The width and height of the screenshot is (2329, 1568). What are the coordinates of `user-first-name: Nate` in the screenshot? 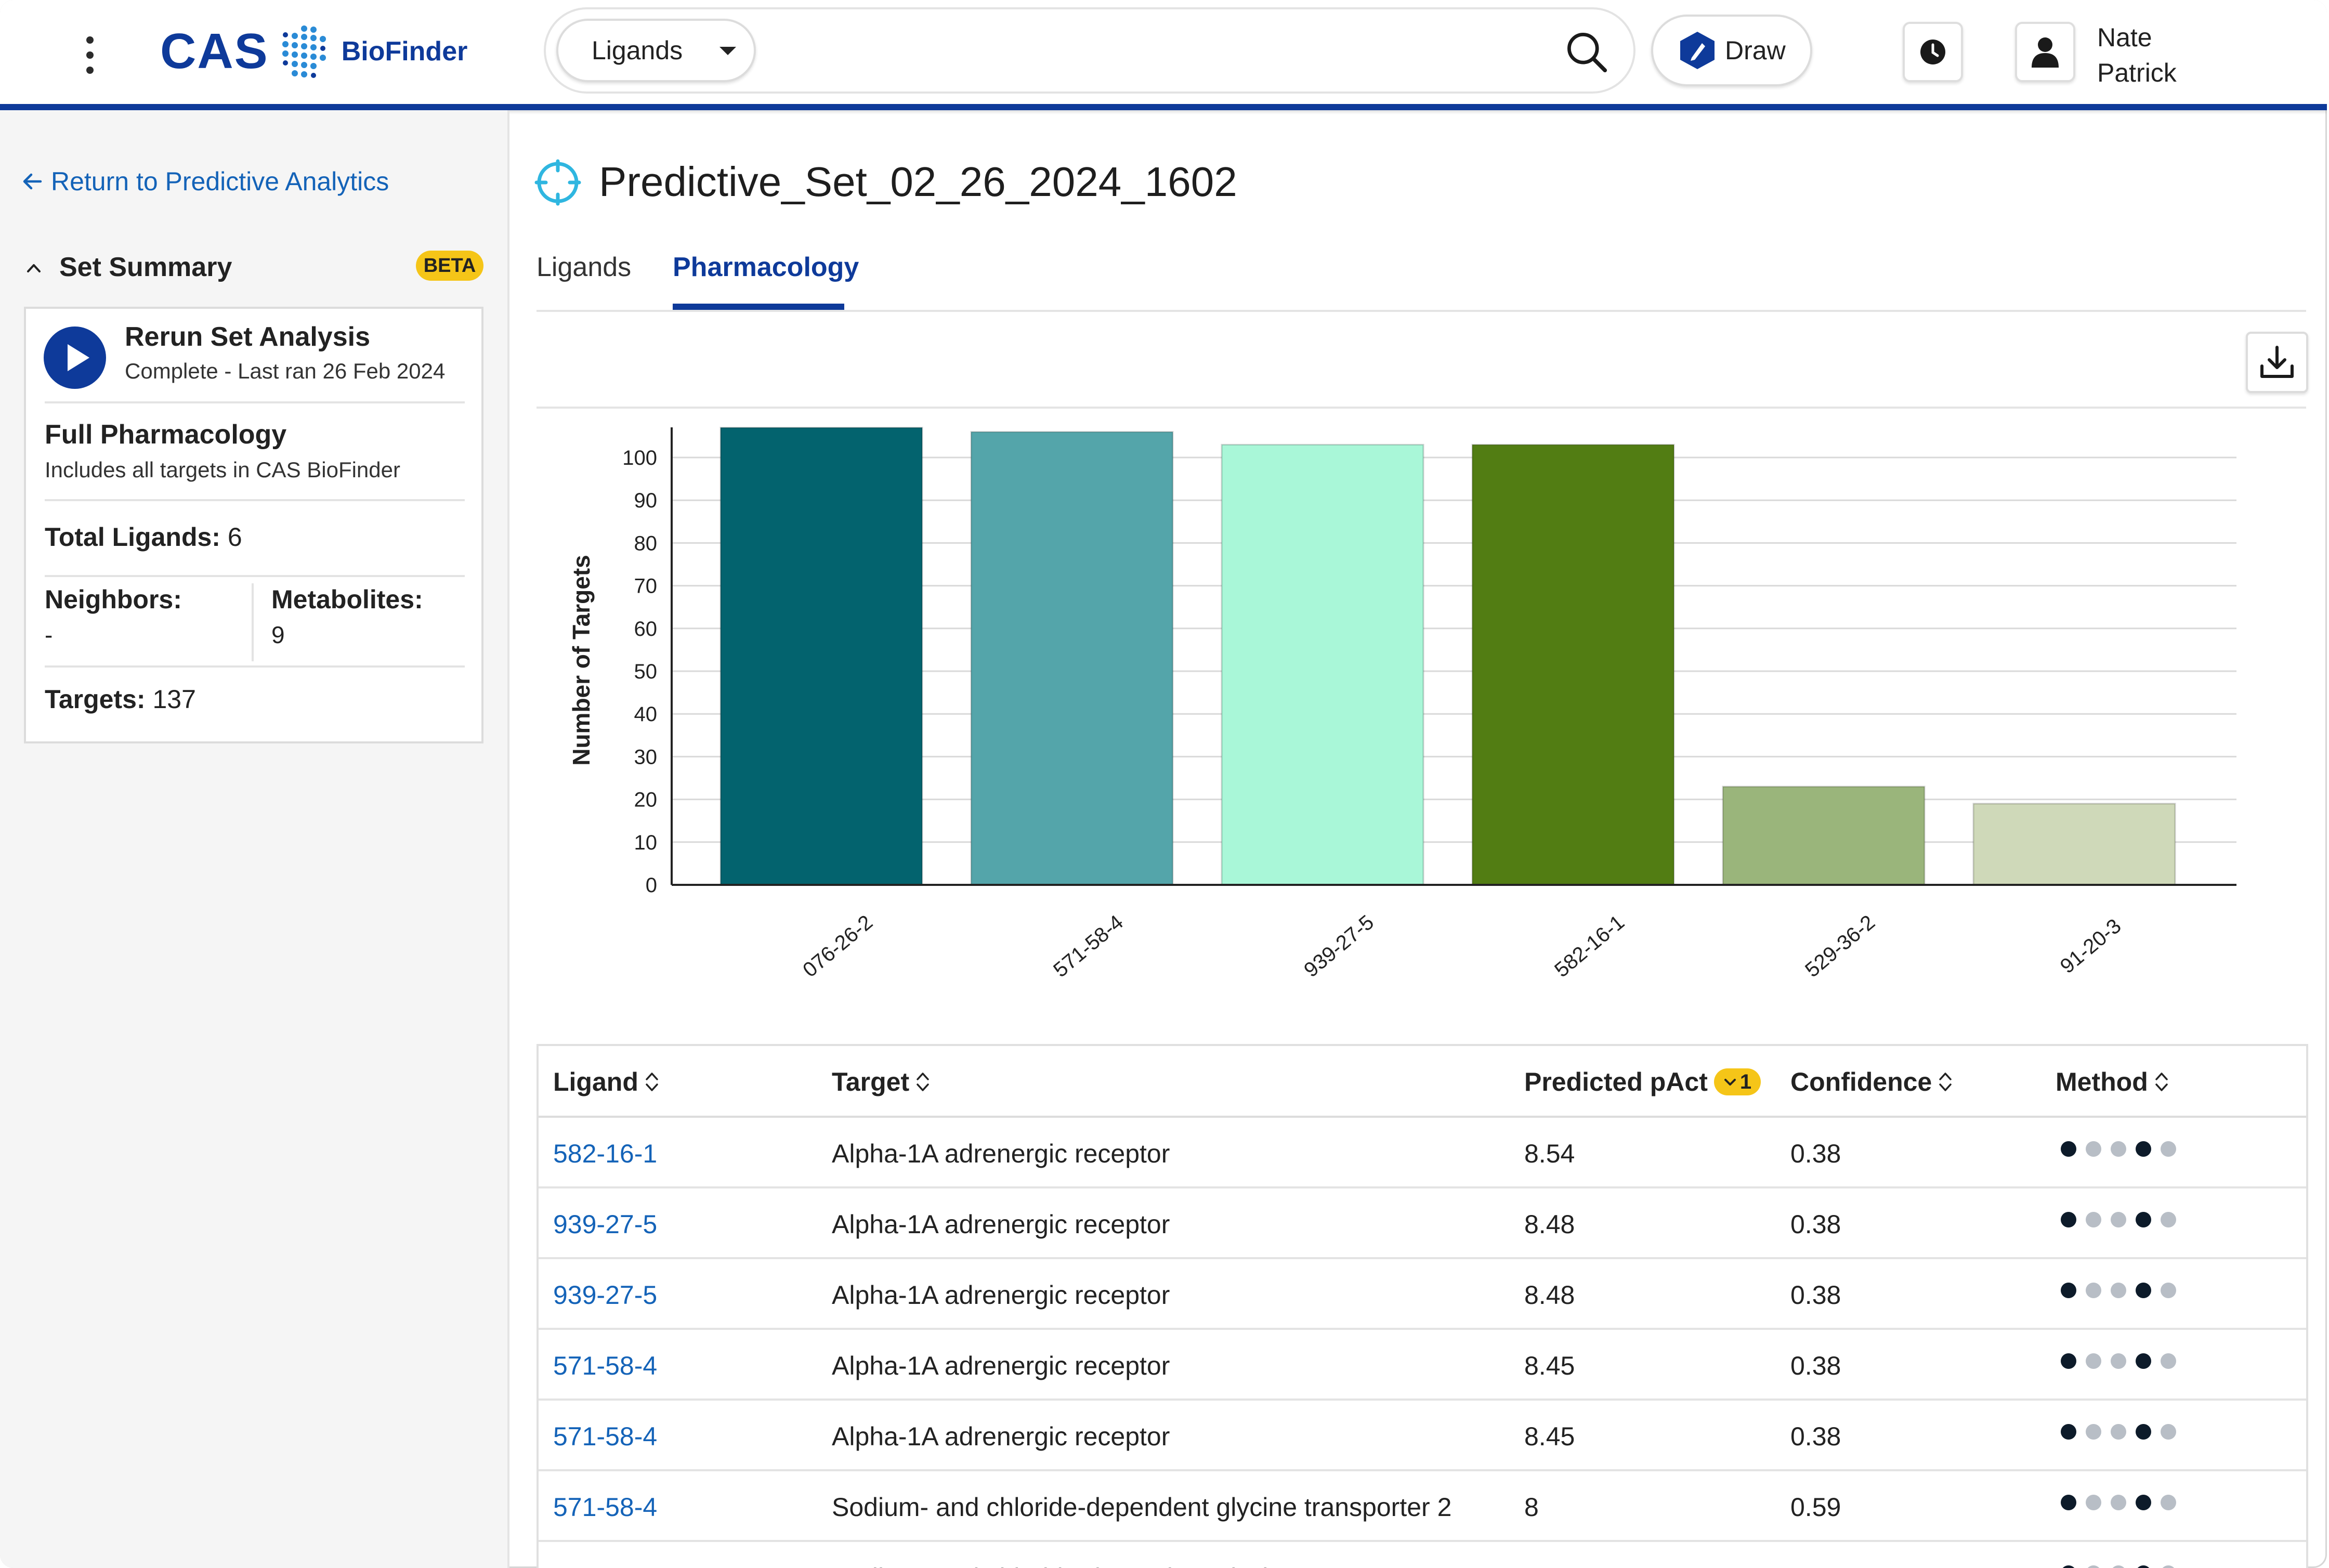 It's located at (2124, 37).